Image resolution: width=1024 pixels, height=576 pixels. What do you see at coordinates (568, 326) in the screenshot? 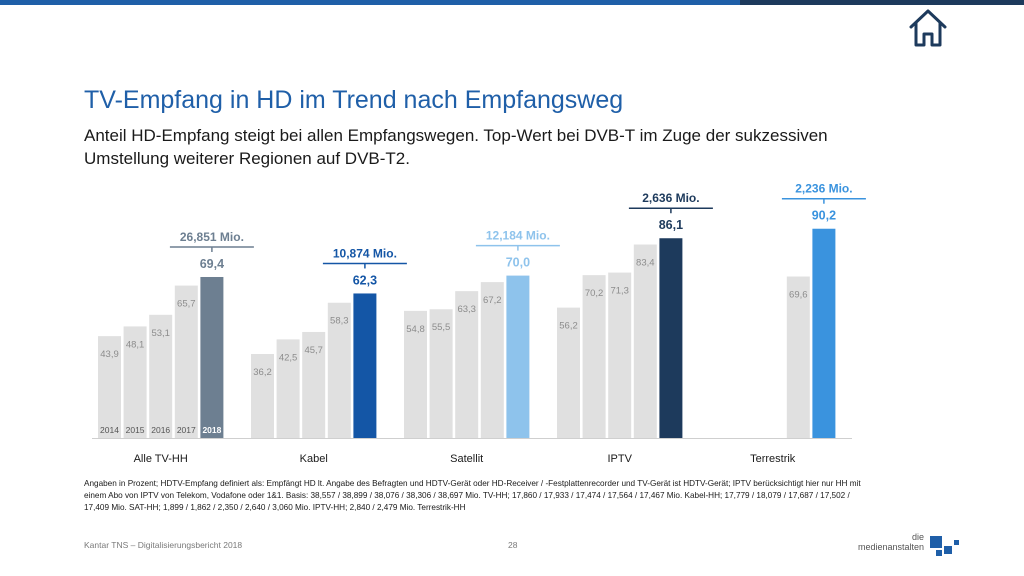
I see `value-label: 56,2` at bounding box center [568, 326].